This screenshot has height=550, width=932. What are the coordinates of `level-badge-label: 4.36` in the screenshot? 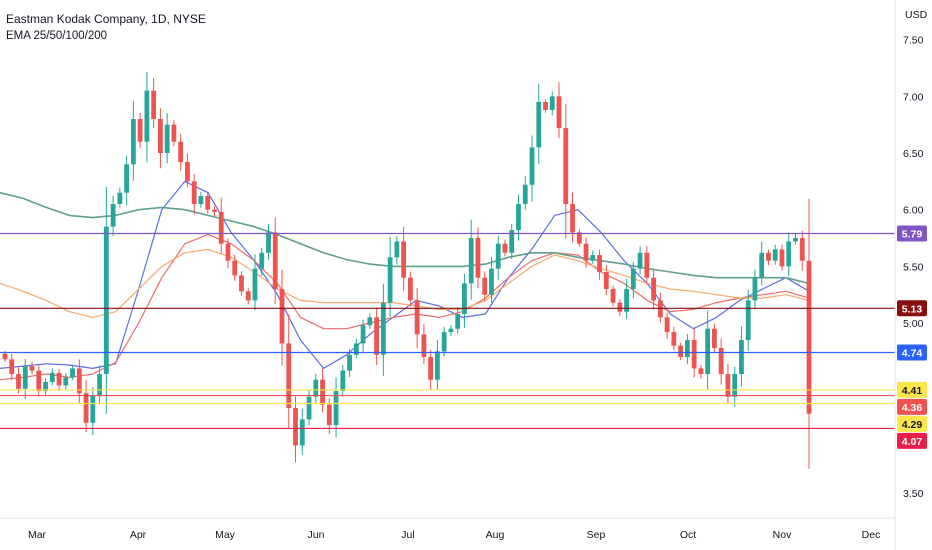 It's located at (912, 408).